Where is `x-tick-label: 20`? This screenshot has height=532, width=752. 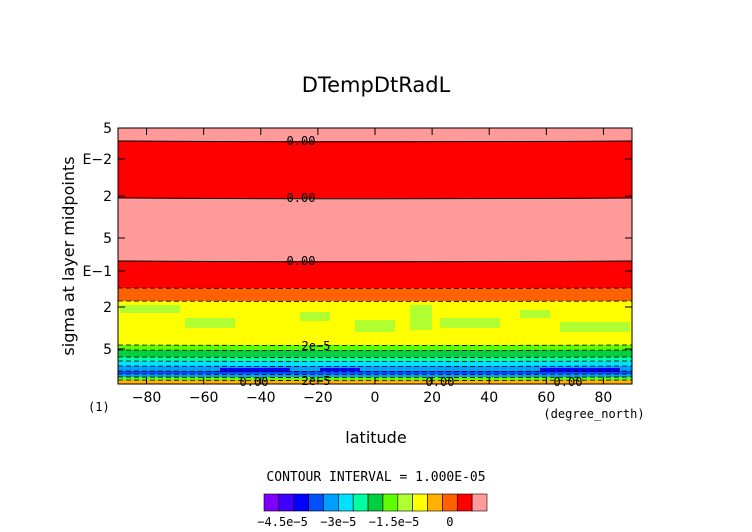 x-tick-label: 20 is located at coordinates (432, 398).